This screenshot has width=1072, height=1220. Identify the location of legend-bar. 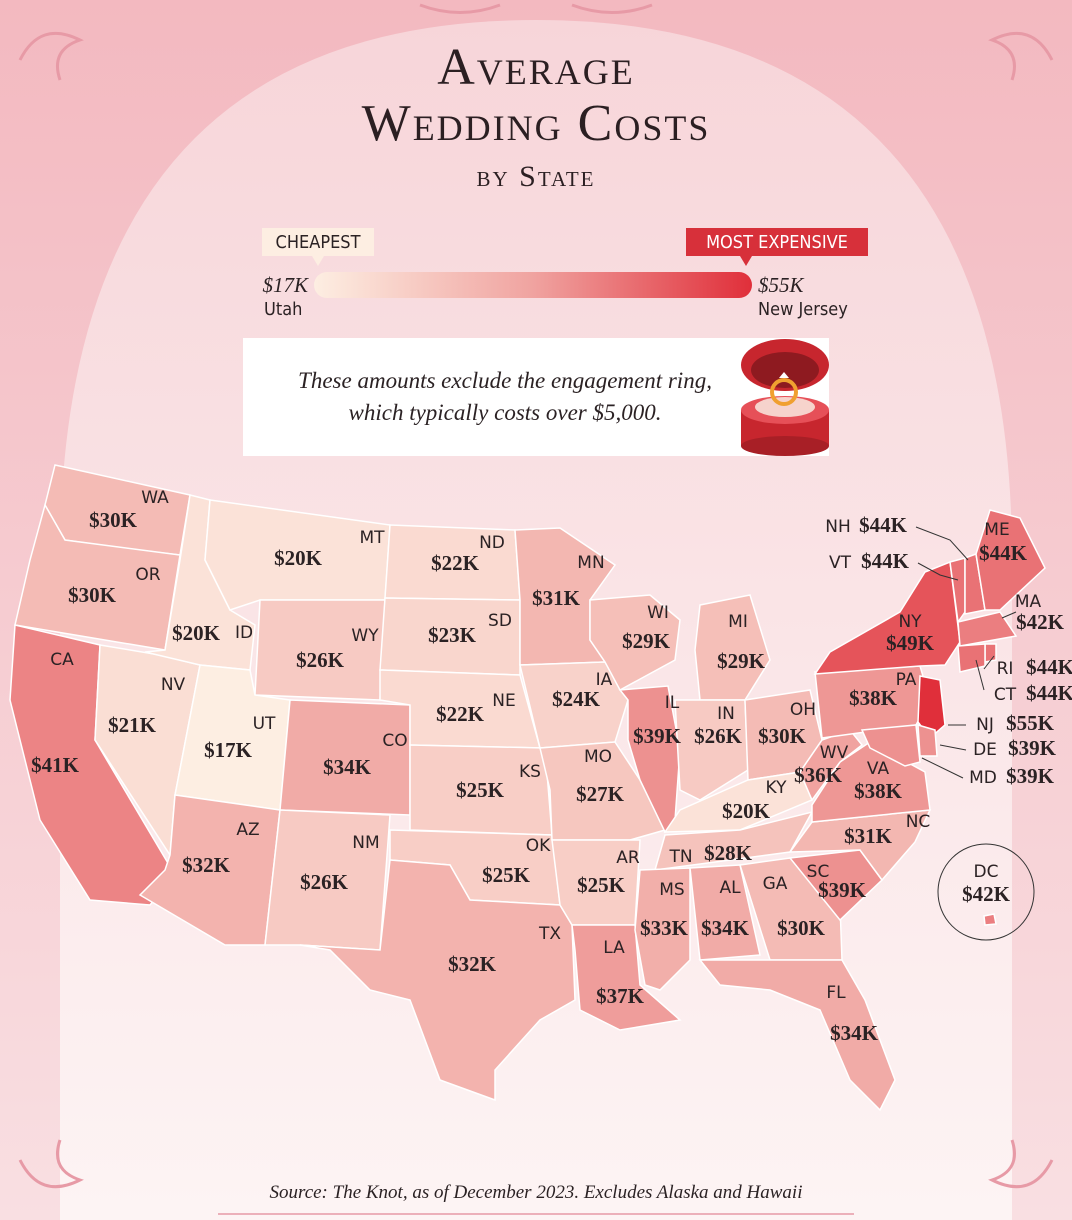
(533, 285).